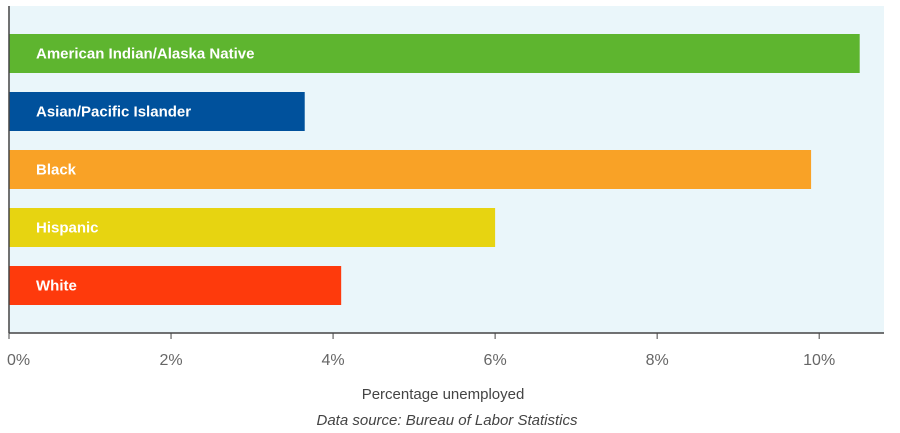 The height and width of the screenshot is (433, 900). What do you see at coordinates (434, 53) in the screenshot?
I see `bar-american-indian-alaska-native` at bounding box center [434, 53].